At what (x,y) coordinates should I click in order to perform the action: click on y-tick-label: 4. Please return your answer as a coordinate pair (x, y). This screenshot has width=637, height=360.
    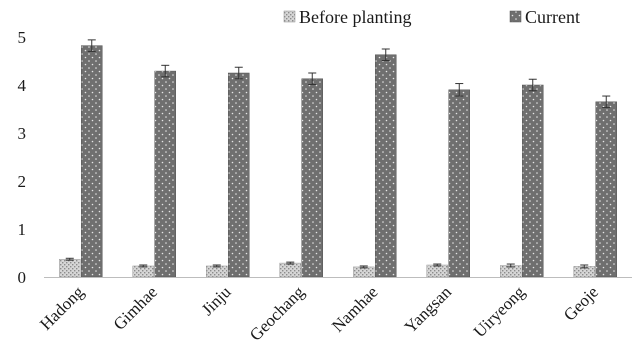
    Looking at the image, I should click on (22, 85).